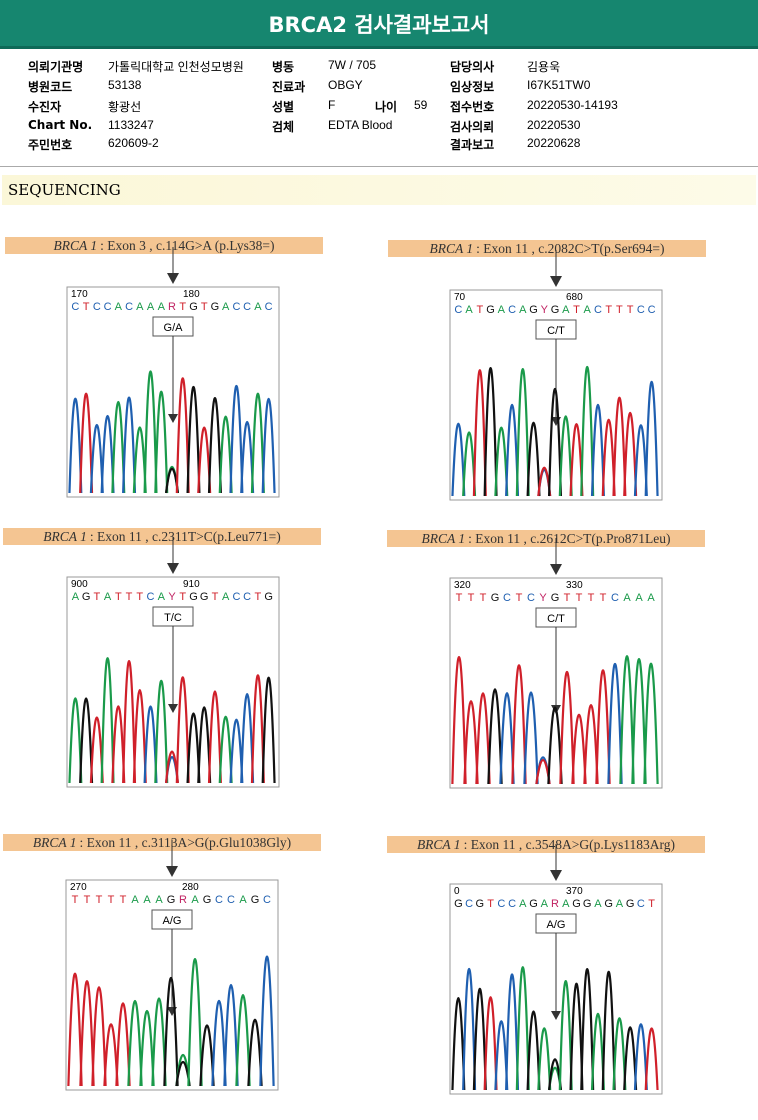  Describe the element at coordinates (78, 887) in the screenshot. I see `position-number: 270` at that location.